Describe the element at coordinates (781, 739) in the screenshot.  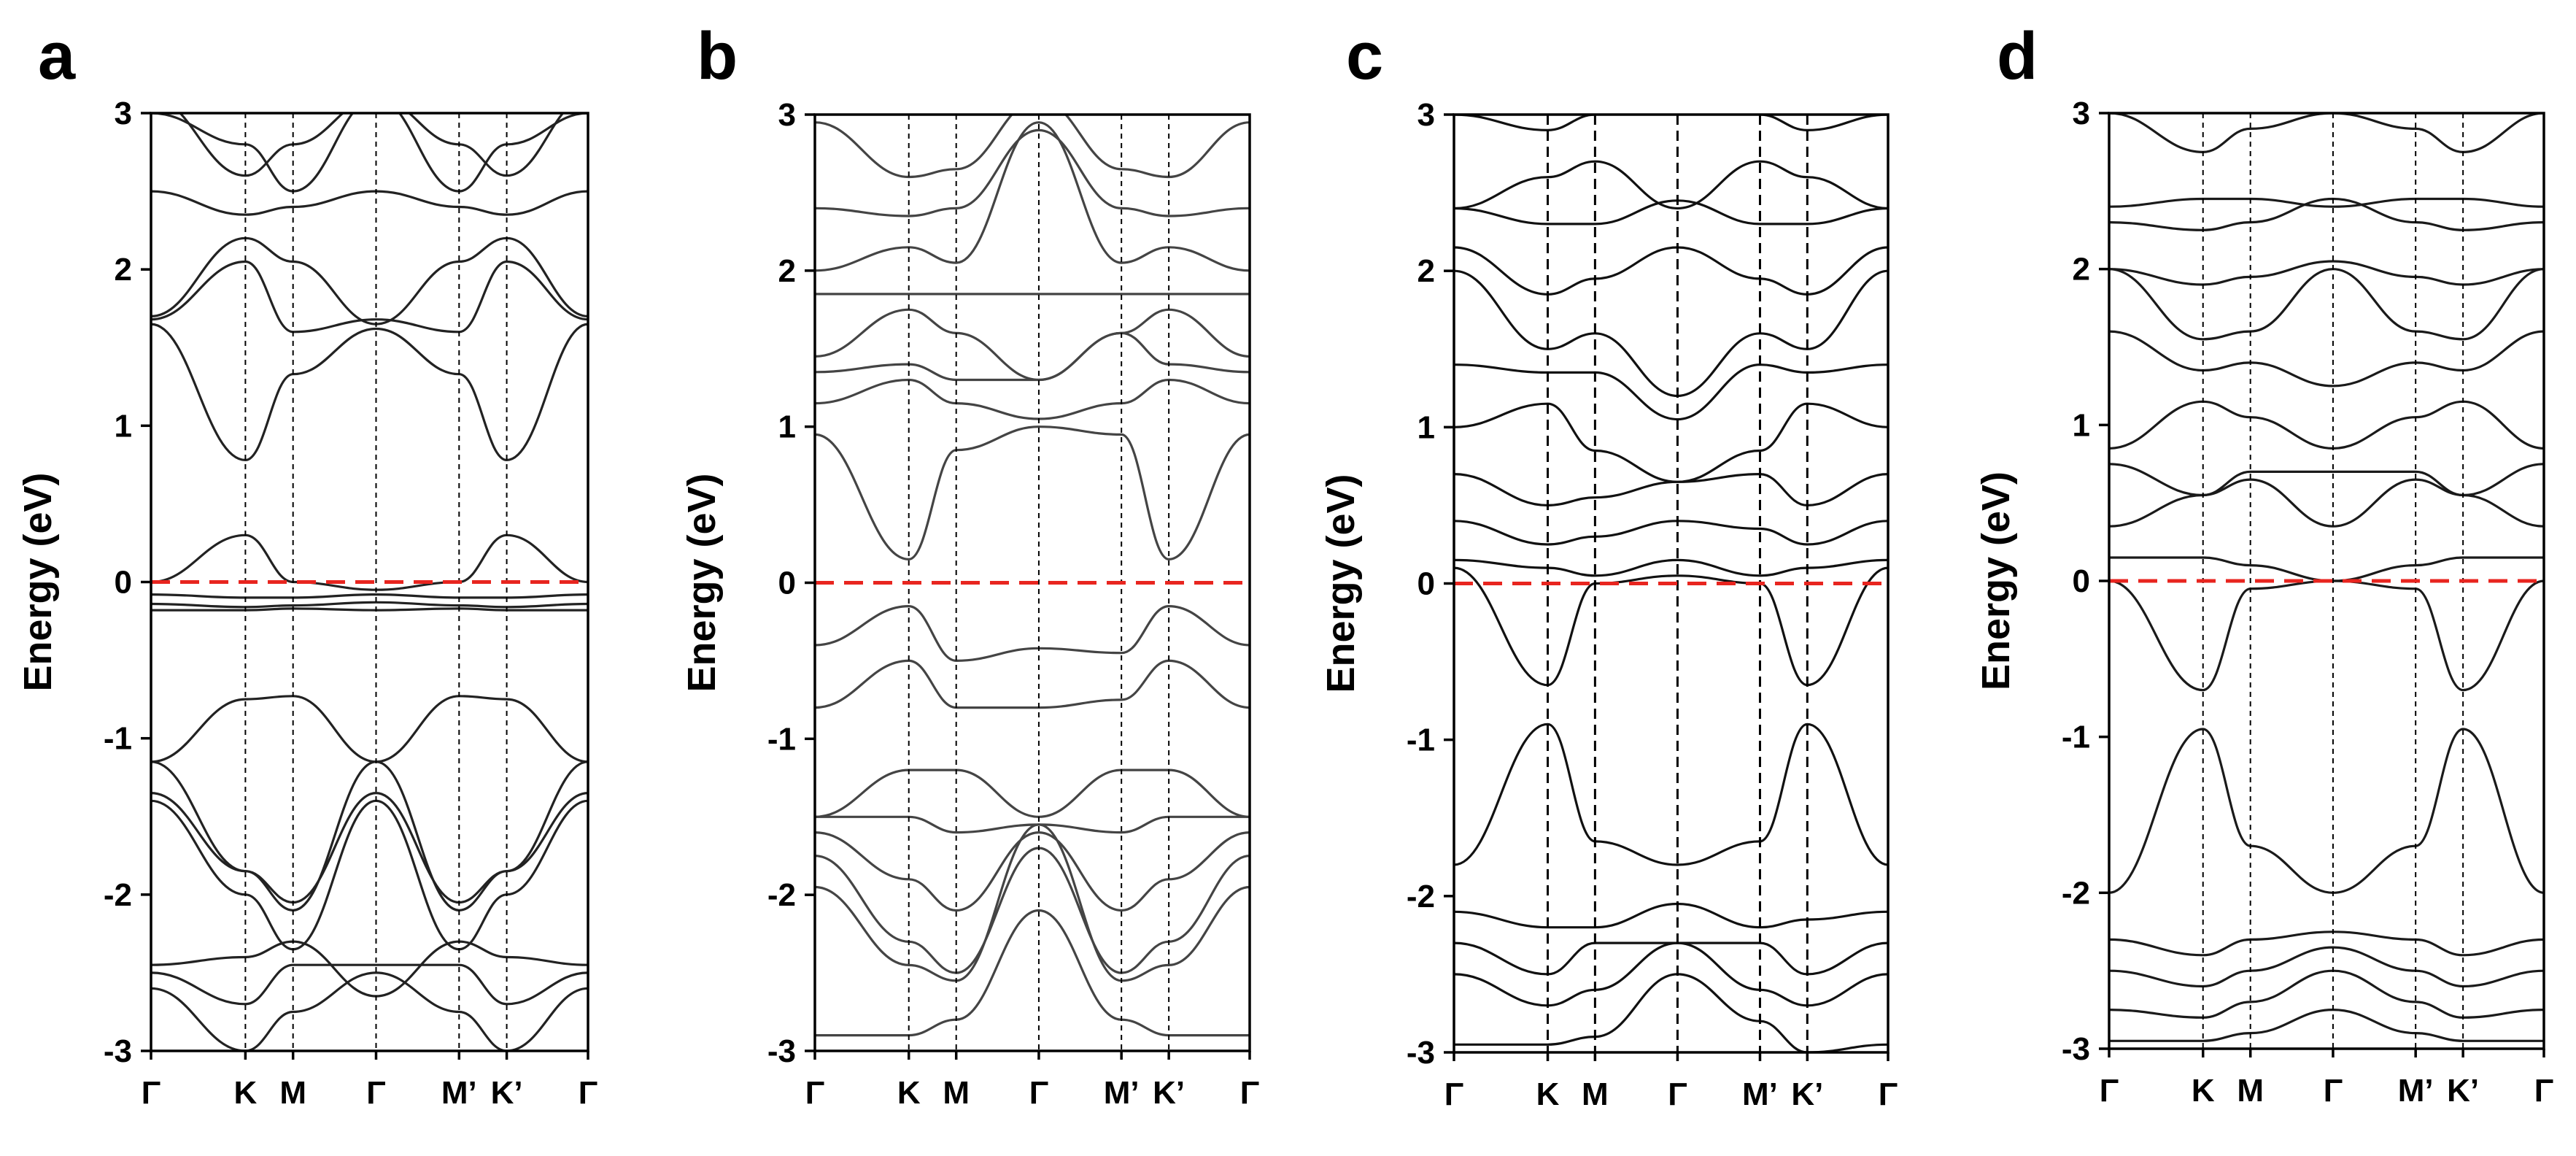
I see `y-tick-label: -1` at that location.